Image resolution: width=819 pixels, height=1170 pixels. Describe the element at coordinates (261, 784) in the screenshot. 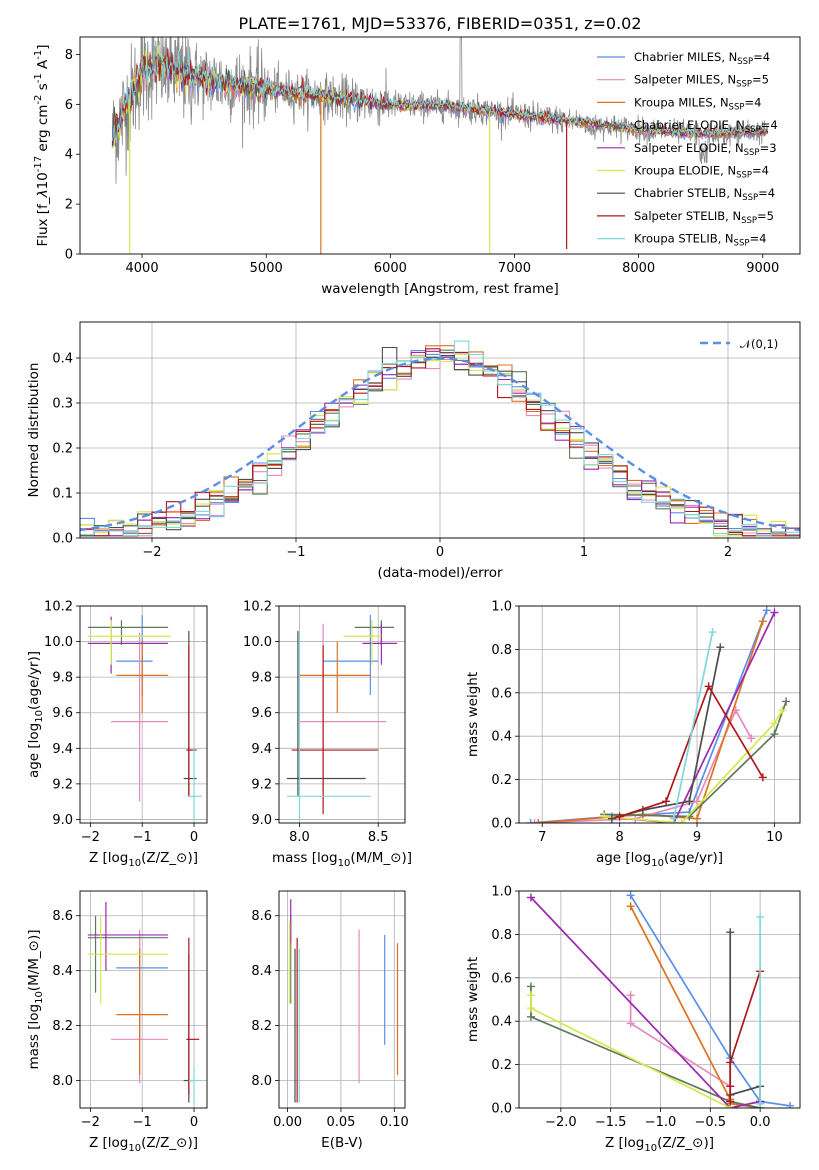

I see `y-tick-label: 9.2` at that location.